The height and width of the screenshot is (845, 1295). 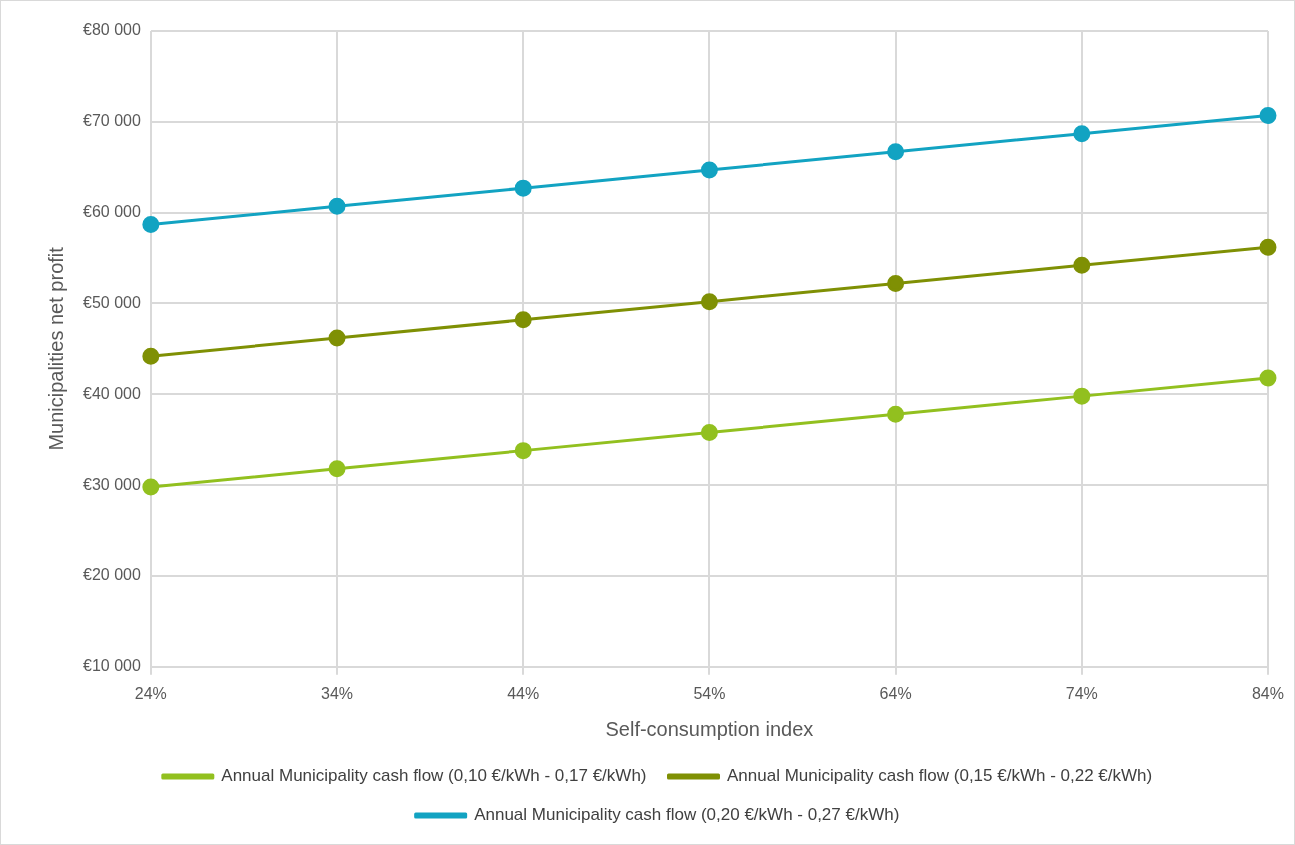 What do you see at coordinates (895, 693) in the screenshot?
I see `x-tick-label: 64%` at bounding box center [895, 693].